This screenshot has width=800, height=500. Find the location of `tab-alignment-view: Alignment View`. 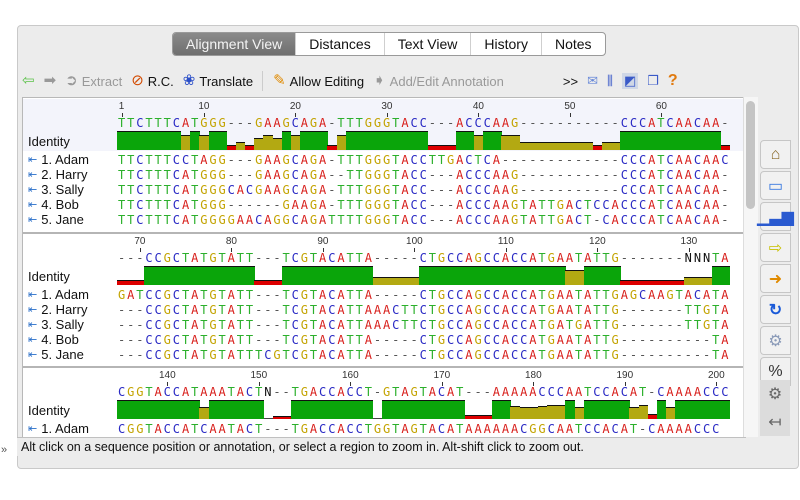

tab-alignment-view: Alignment View is located at coordinates (235, 44).